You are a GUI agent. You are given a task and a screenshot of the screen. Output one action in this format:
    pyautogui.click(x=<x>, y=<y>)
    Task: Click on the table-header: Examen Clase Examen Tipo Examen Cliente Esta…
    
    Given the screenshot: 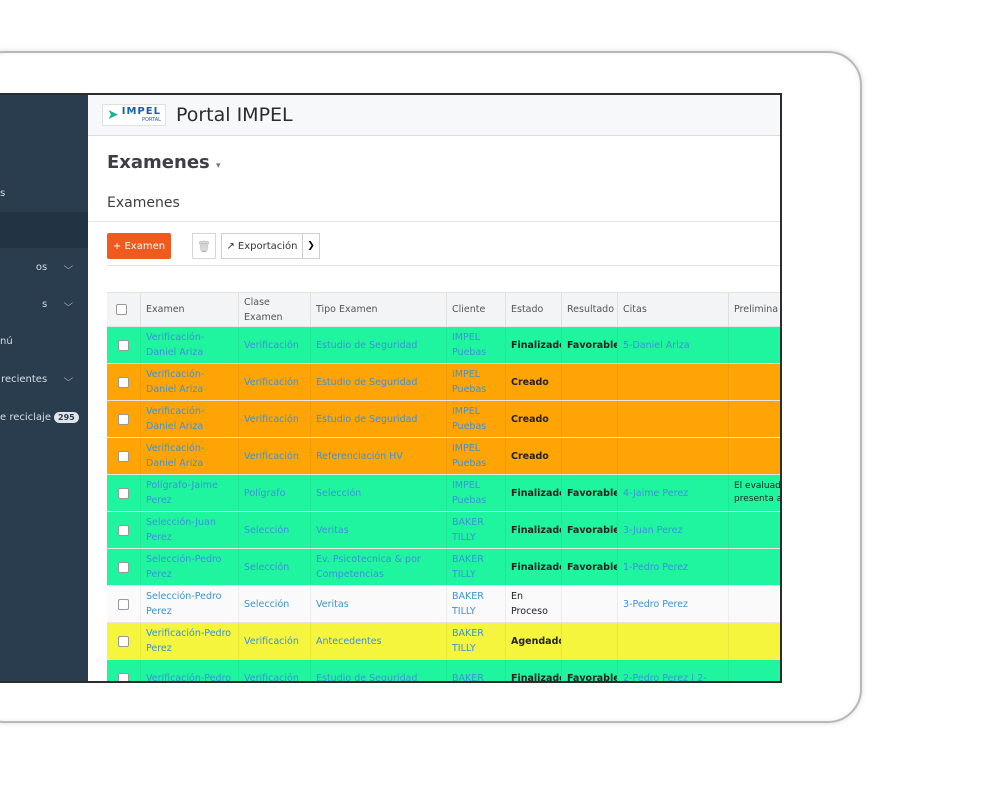 What is the action you would take?
    pyautogui.click(x=443, y=309)
    